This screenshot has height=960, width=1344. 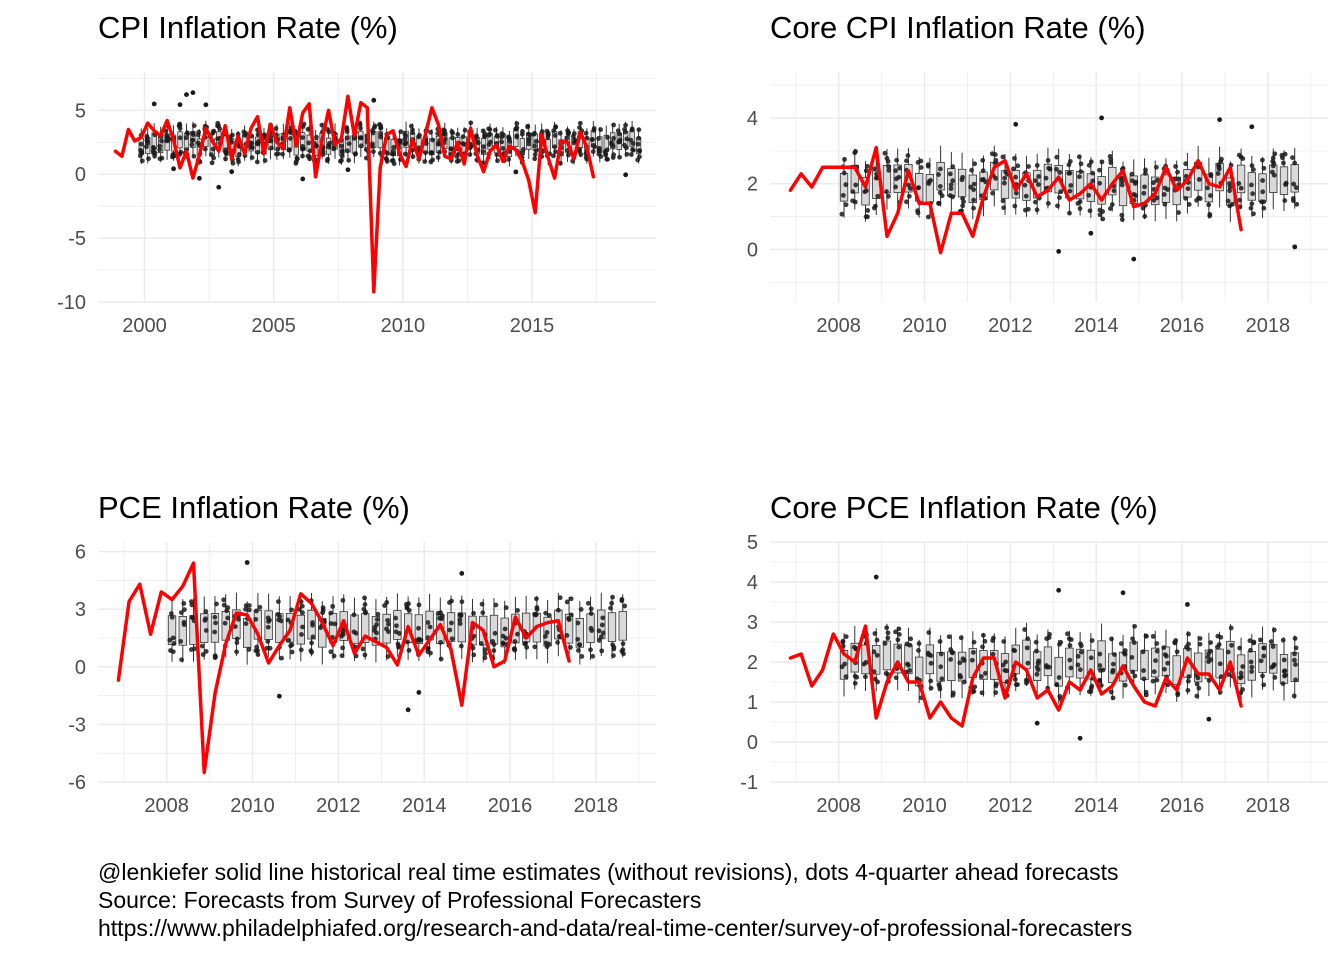 I want to click on chart-title-core-pce: Core PCE Inflation Rate (%), so click(x=964, y=507).